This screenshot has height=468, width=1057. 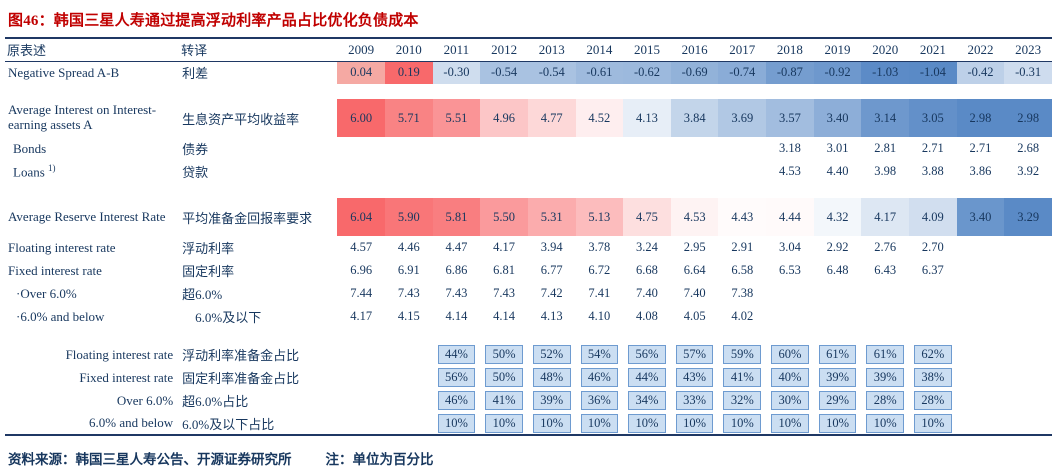 I want to click on value-cell: -0.61, so click(x=599, y=72).